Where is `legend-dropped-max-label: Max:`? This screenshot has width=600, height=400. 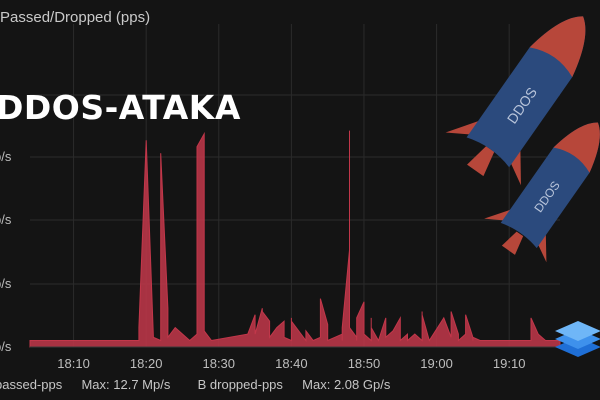
legend-dropped-max-label: Max: is located at coordinates (316, 384).